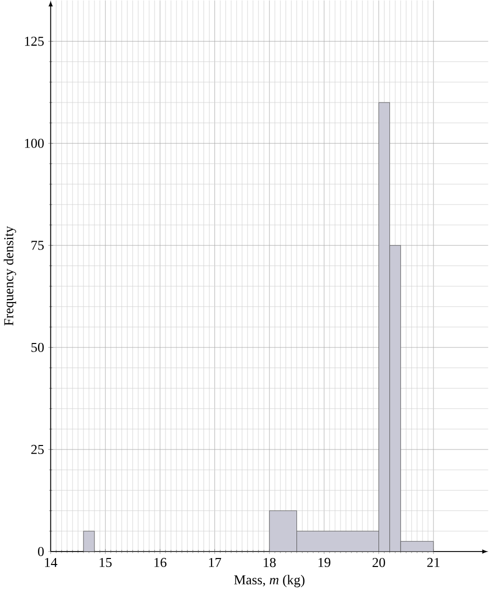 The width and height of the screenshot is (489, 591). What do you see at coordinates (37, 449) in the screenshot?
I see `y-tick-label: 25` at bounding box center [37, 449].